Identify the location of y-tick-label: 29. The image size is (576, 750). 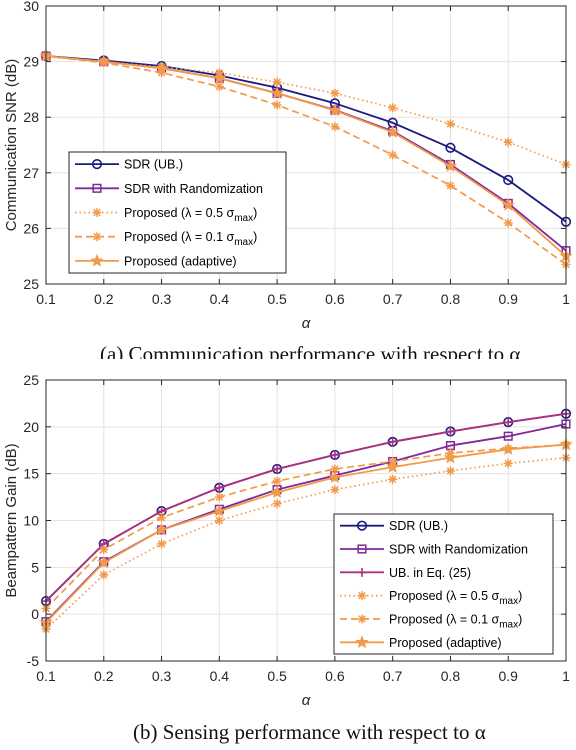
(31, 62).